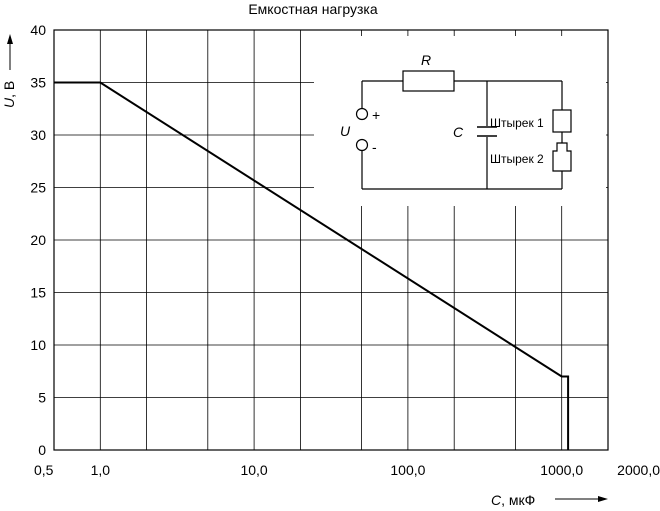 The width and height of the screenshot is (660, 511). What do you see at coordinates (561, 470) in the screenshot?
I see `x-tick-label: 1000,0` at bounding box center [561, 470].